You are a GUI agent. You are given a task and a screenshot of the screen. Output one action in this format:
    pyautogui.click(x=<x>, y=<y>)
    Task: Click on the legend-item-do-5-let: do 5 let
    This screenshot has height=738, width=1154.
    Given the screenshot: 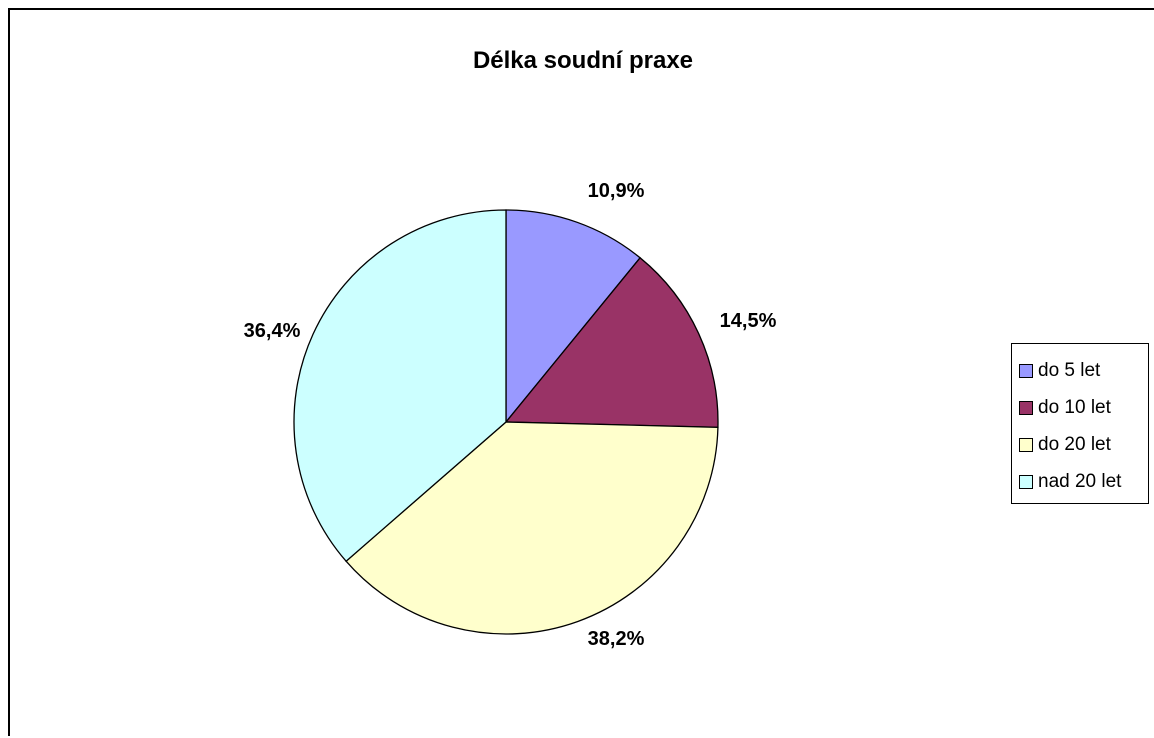 What is the action you would take?
    pyautogui.click(x=1083, y=370)
    